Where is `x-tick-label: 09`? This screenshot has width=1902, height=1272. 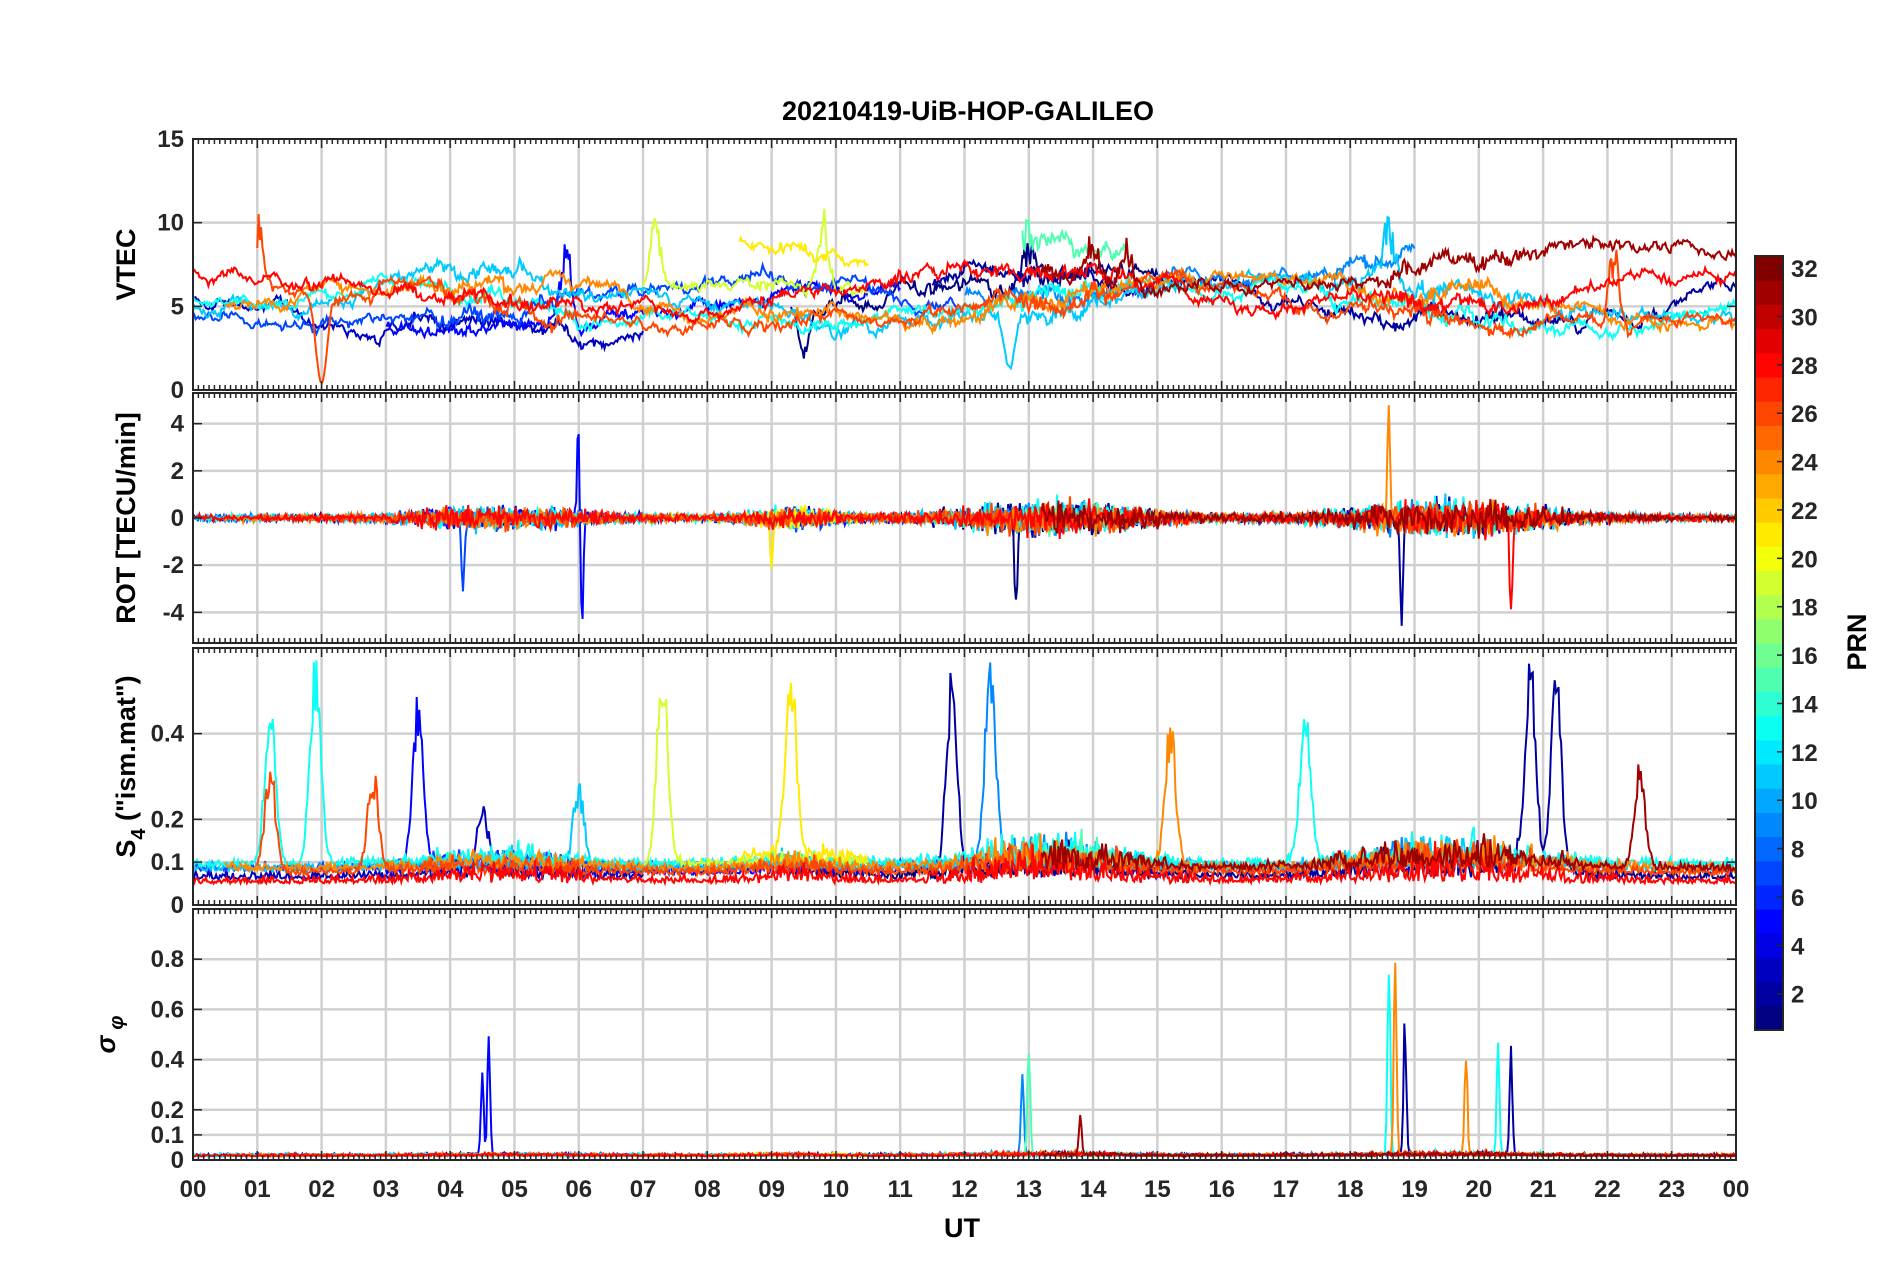 x-tick-label: 09 is located at coordinates (771, 1189).